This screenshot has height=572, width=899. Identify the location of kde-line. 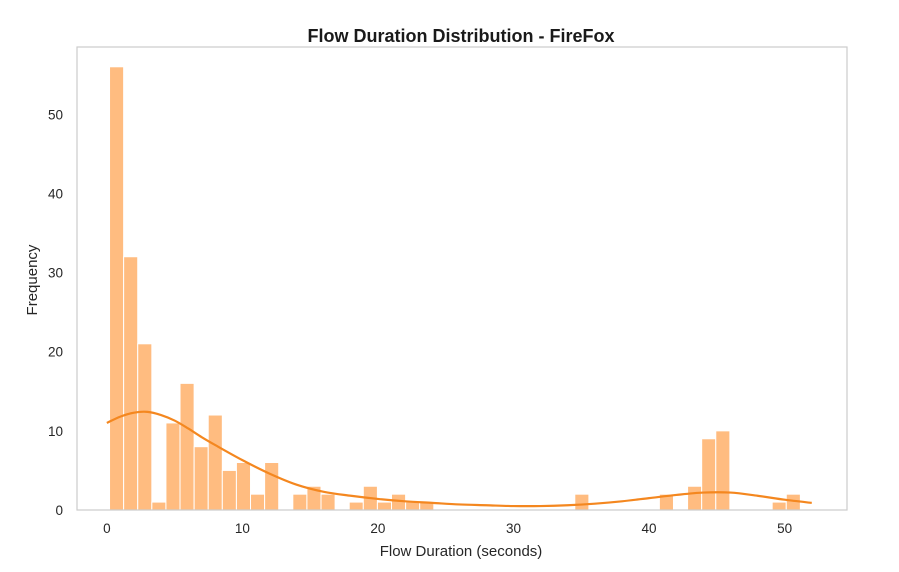
(459, 459).